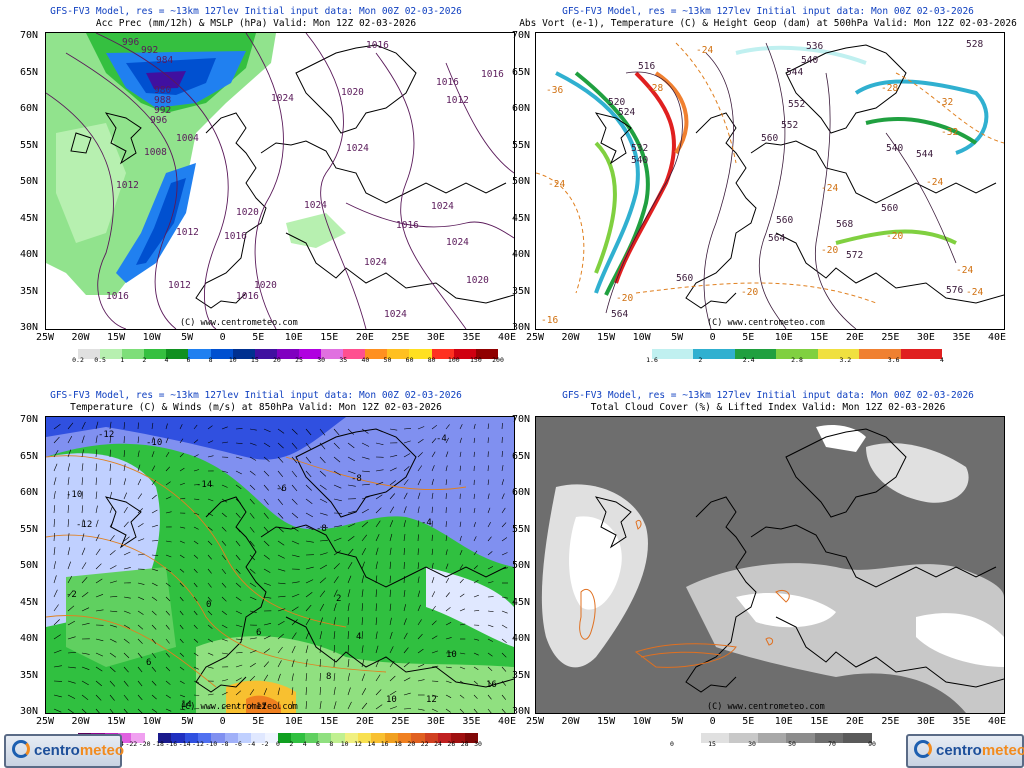  What do you see at coordinates (171, 744) in the screenshot?
I see `scale-tick-label: -16` at bounding box center [171, 744].